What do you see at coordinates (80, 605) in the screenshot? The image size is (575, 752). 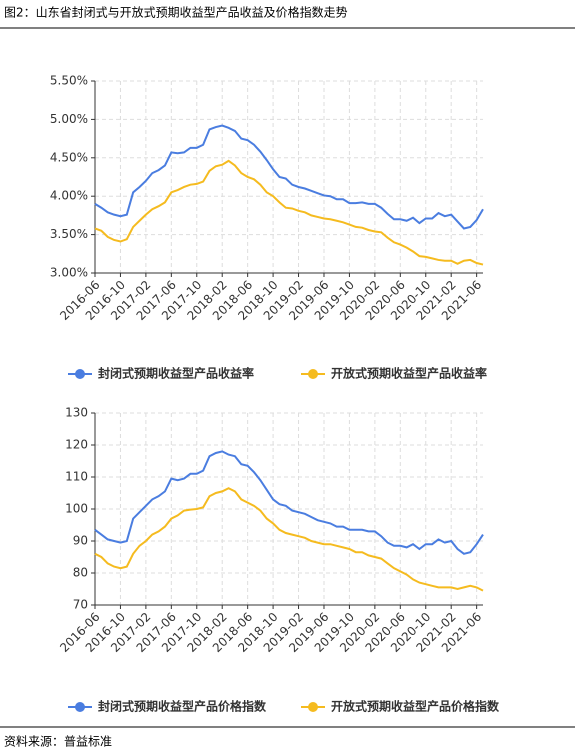 I see `y-tick-label: 70` at bounding box center [80, 605].